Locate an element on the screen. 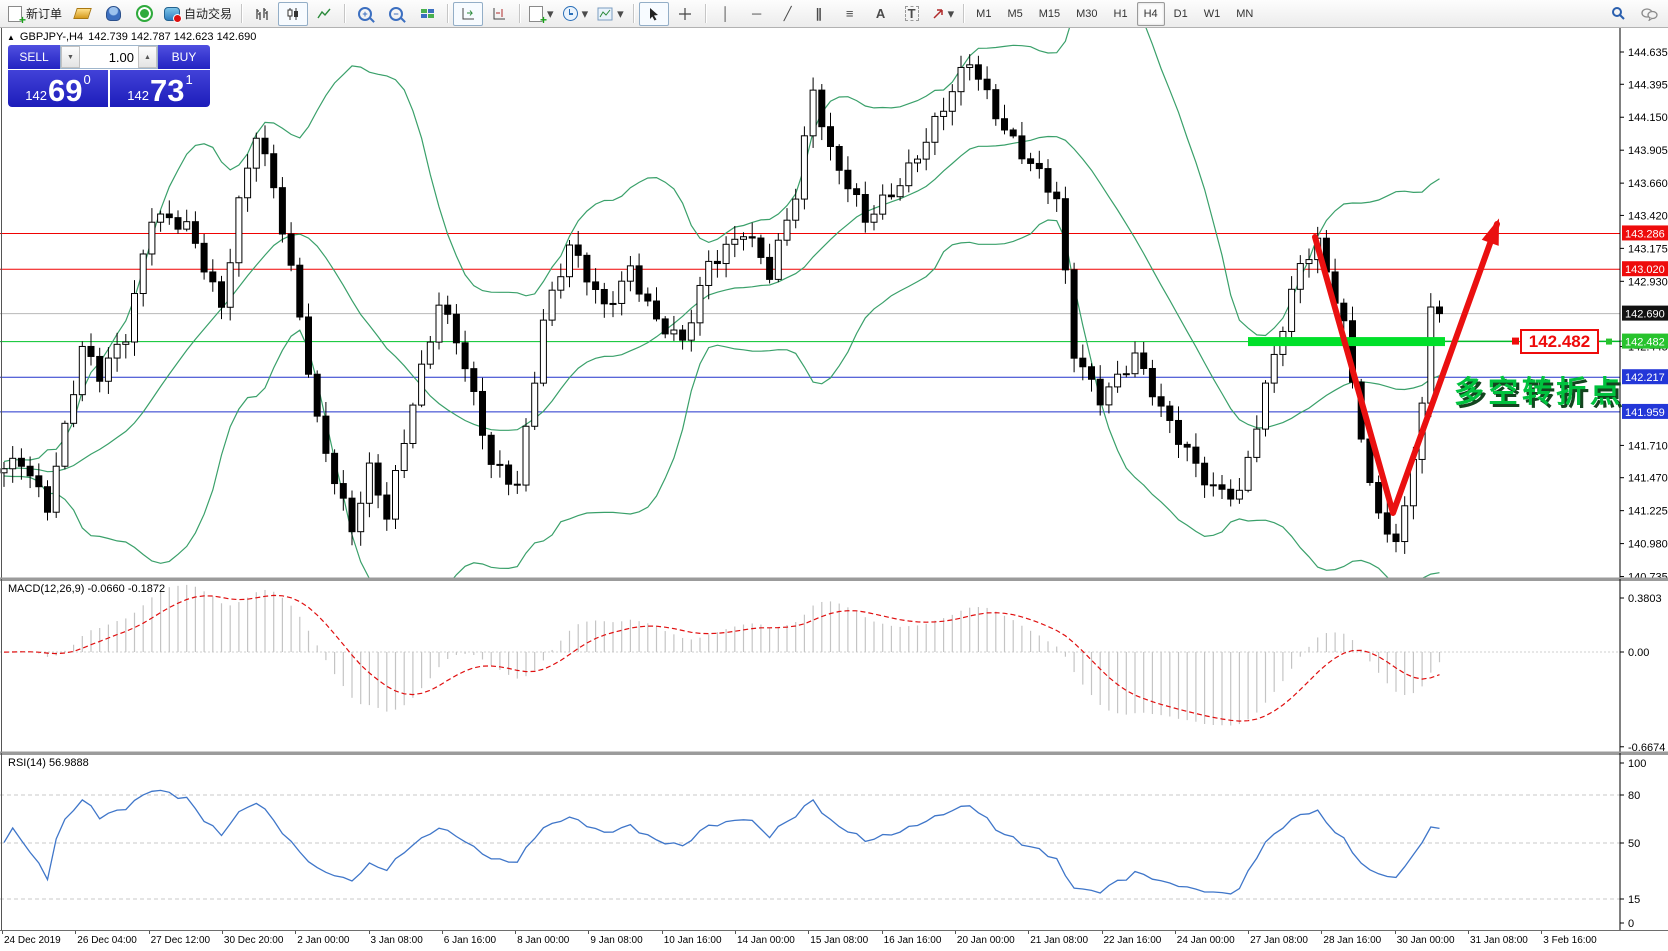 Image resolution: width=1668 pixels, height=951 pixels. person-icon is located at coordinates (113, 13).